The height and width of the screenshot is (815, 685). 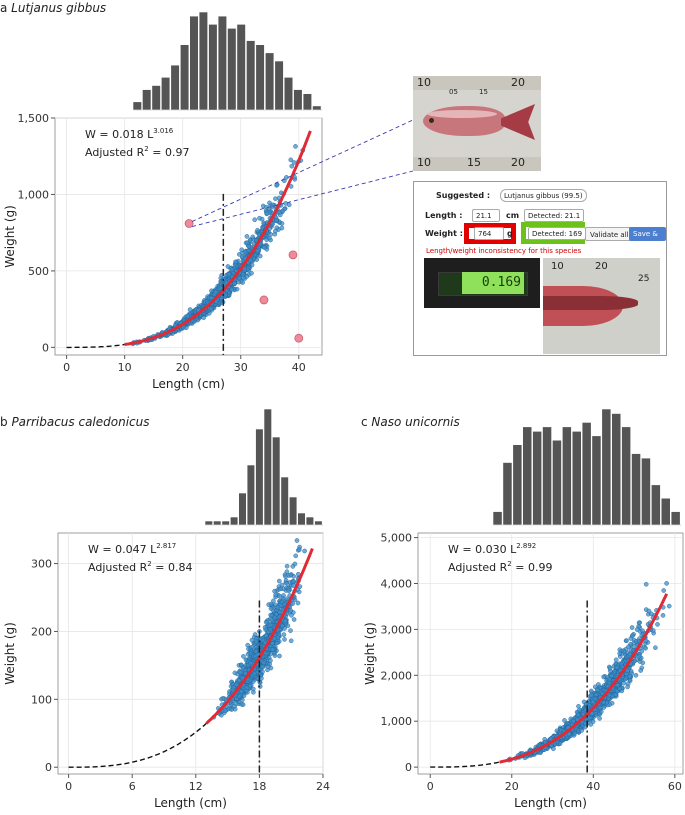 What do you see at coordinates (241, 367) in the screenshot?
I see `x-tick-label: 30` at bounding box center [241, 367].